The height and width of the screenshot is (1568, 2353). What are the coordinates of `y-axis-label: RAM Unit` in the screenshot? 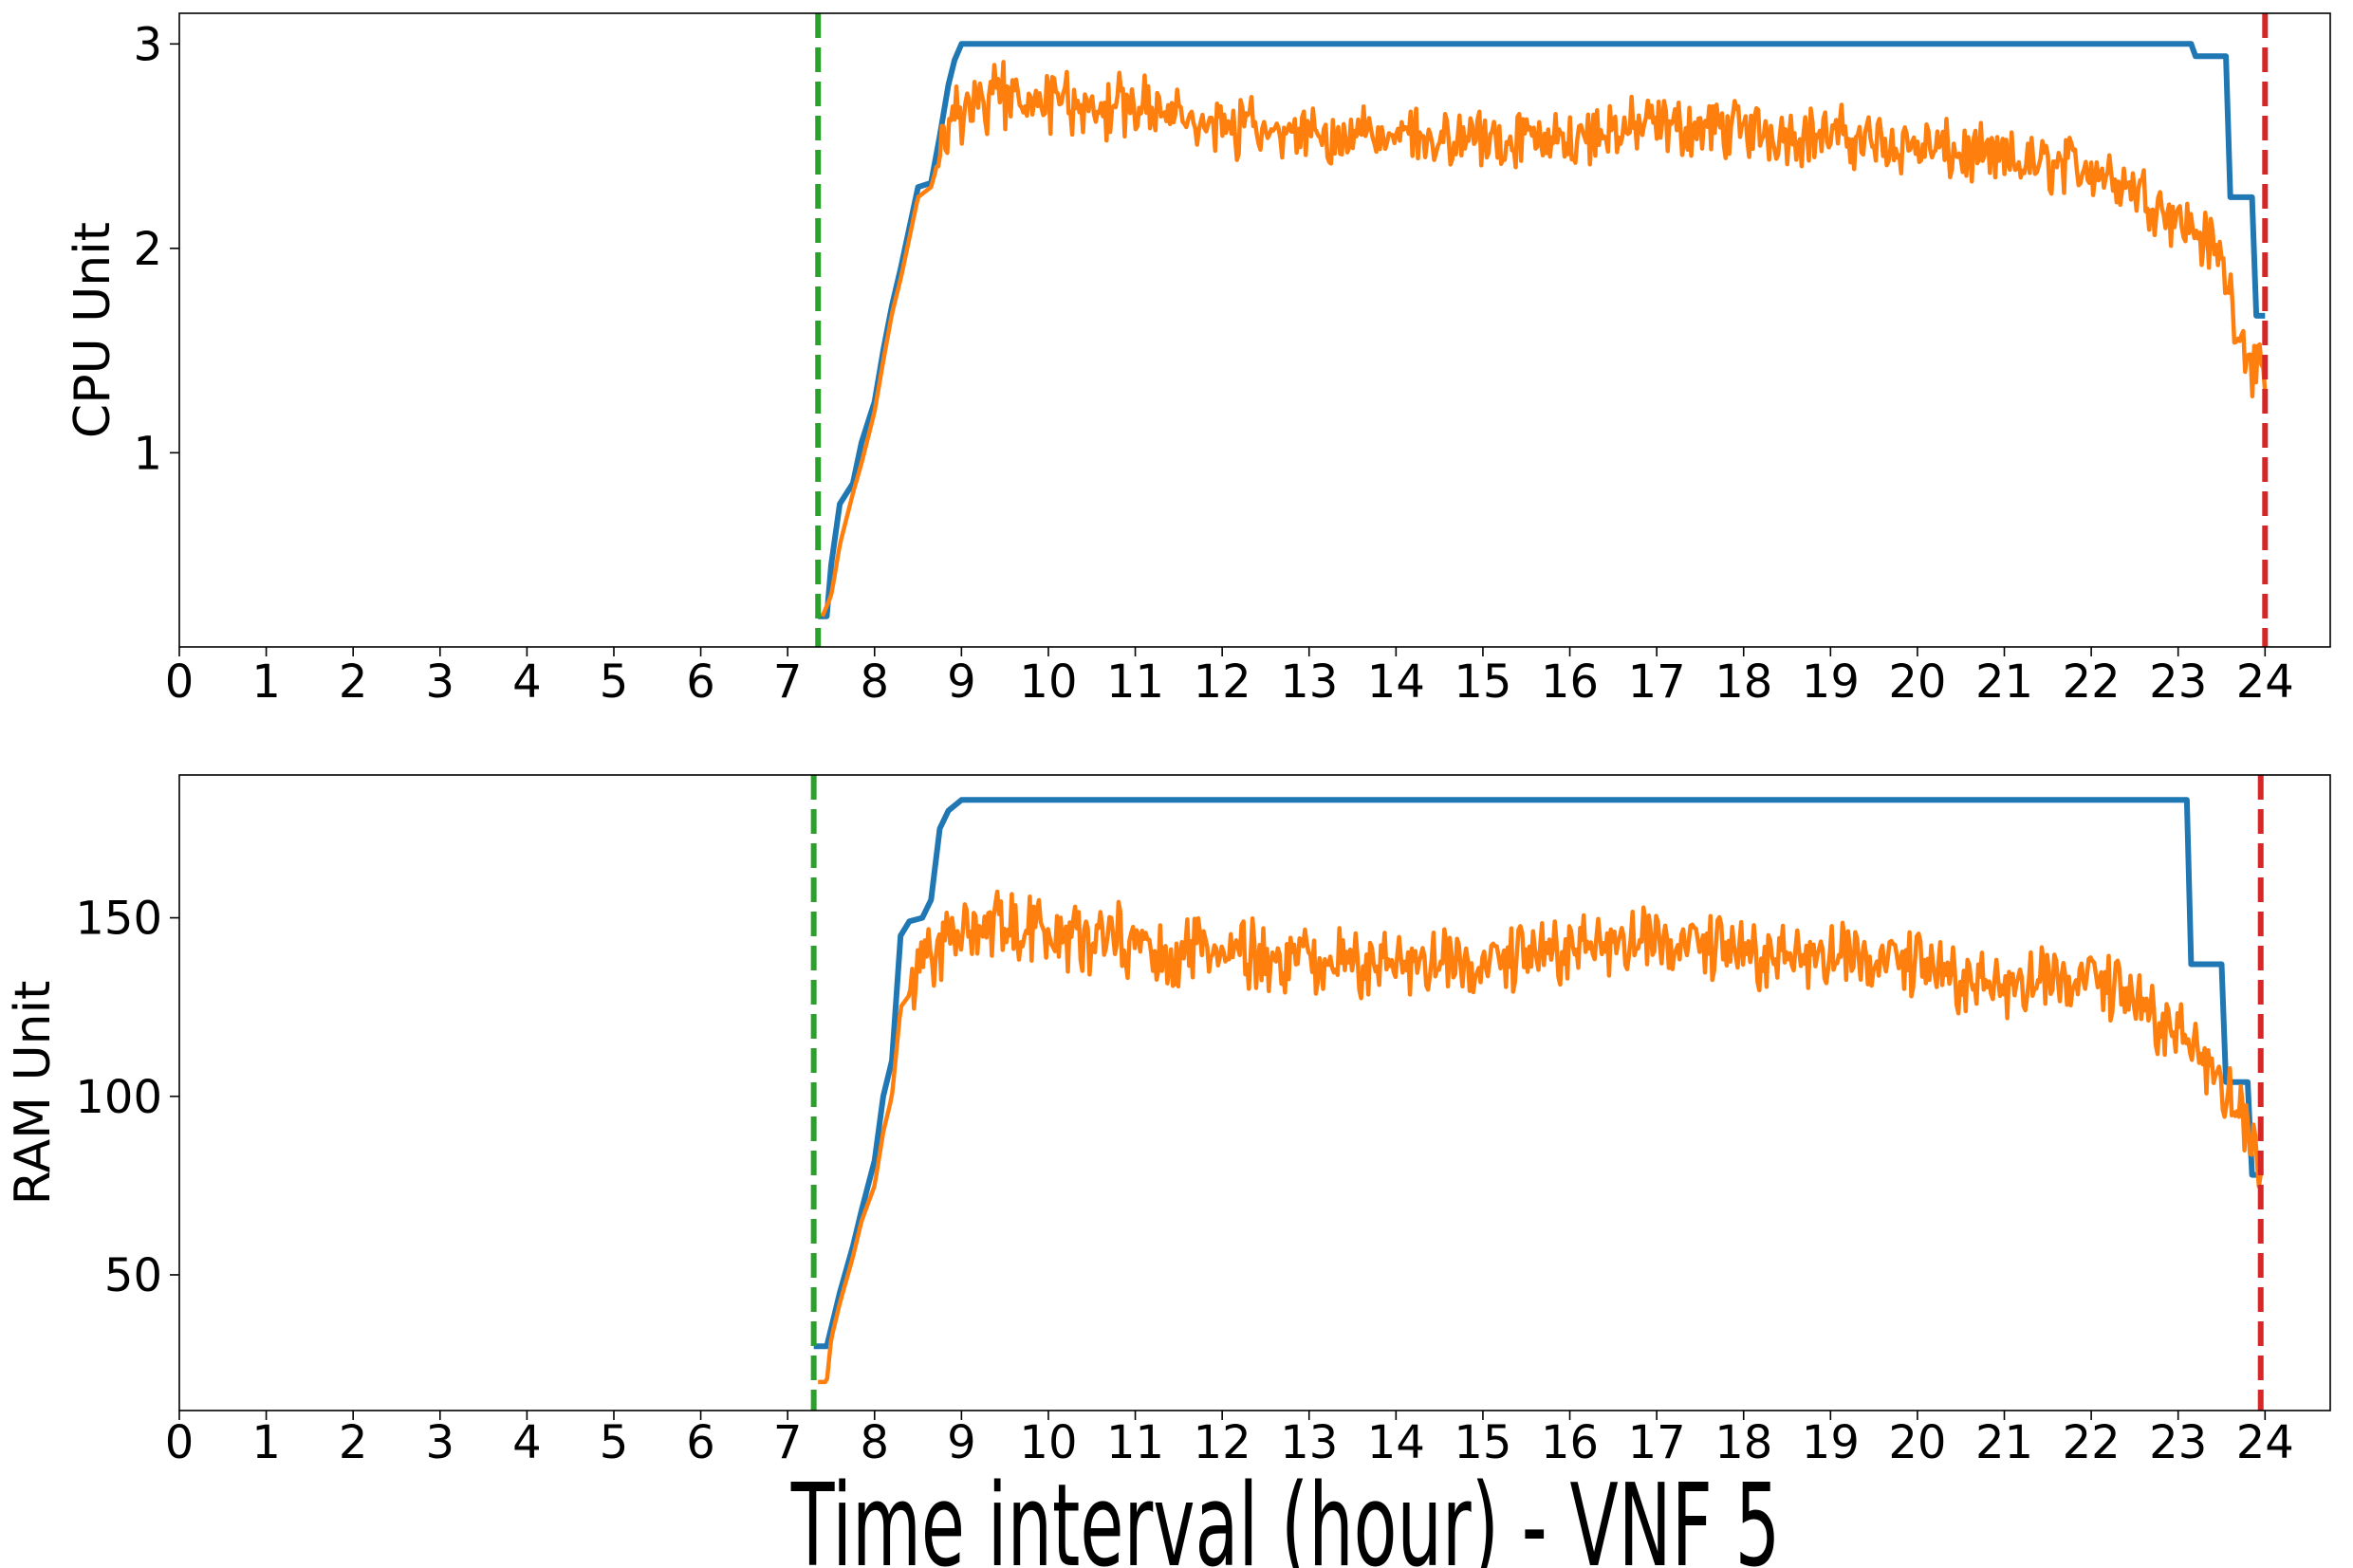 It's located at (33, 1093).